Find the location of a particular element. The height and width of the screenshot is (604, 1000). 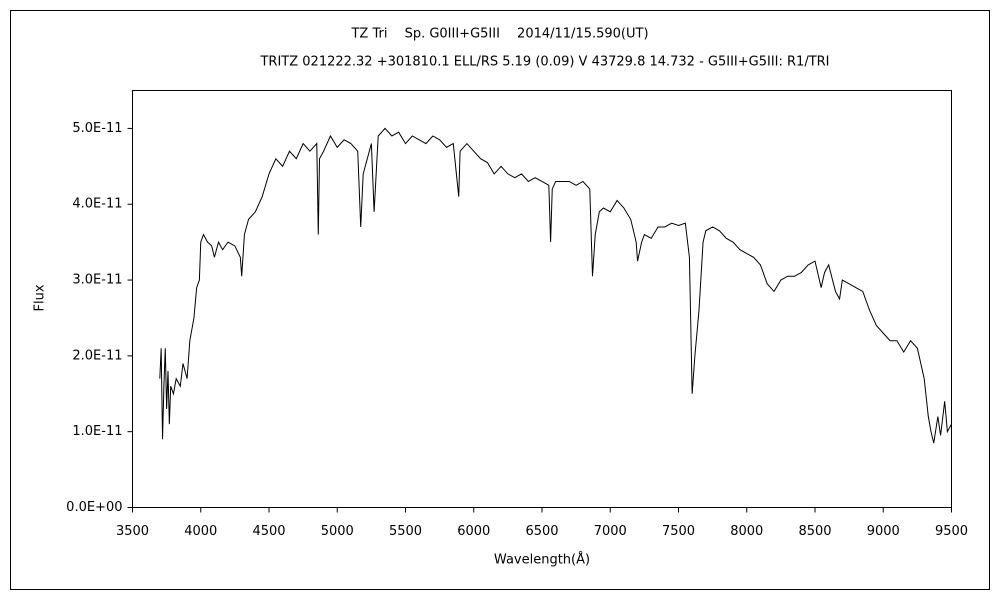

y-tick-label: 1.0E-11 is located at coordinates (97, 431).